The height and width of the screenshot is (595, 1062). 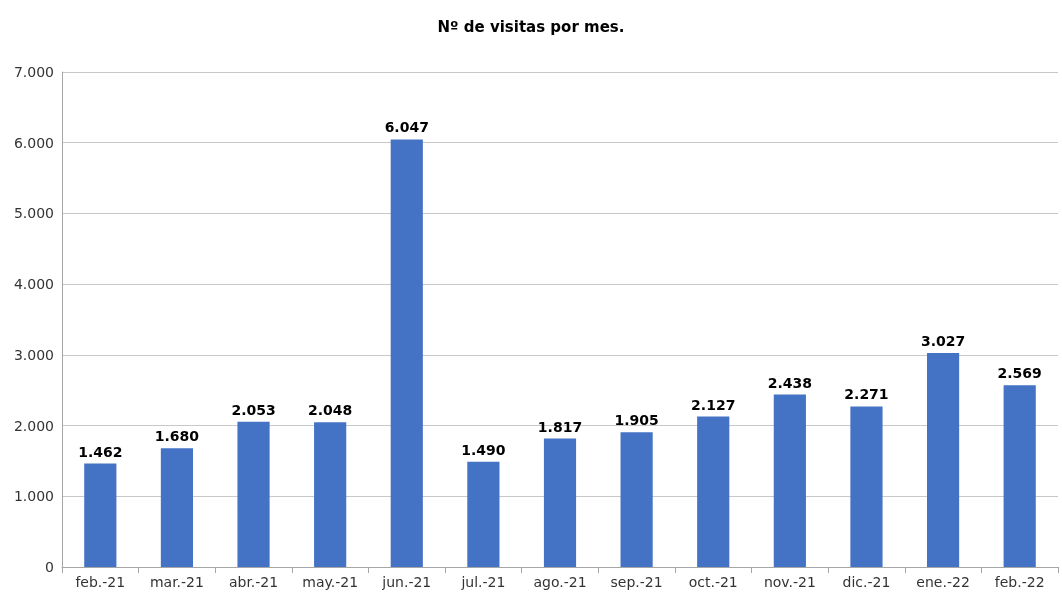 I want to click on data-label: 1.490, so click(x=483, y=449).